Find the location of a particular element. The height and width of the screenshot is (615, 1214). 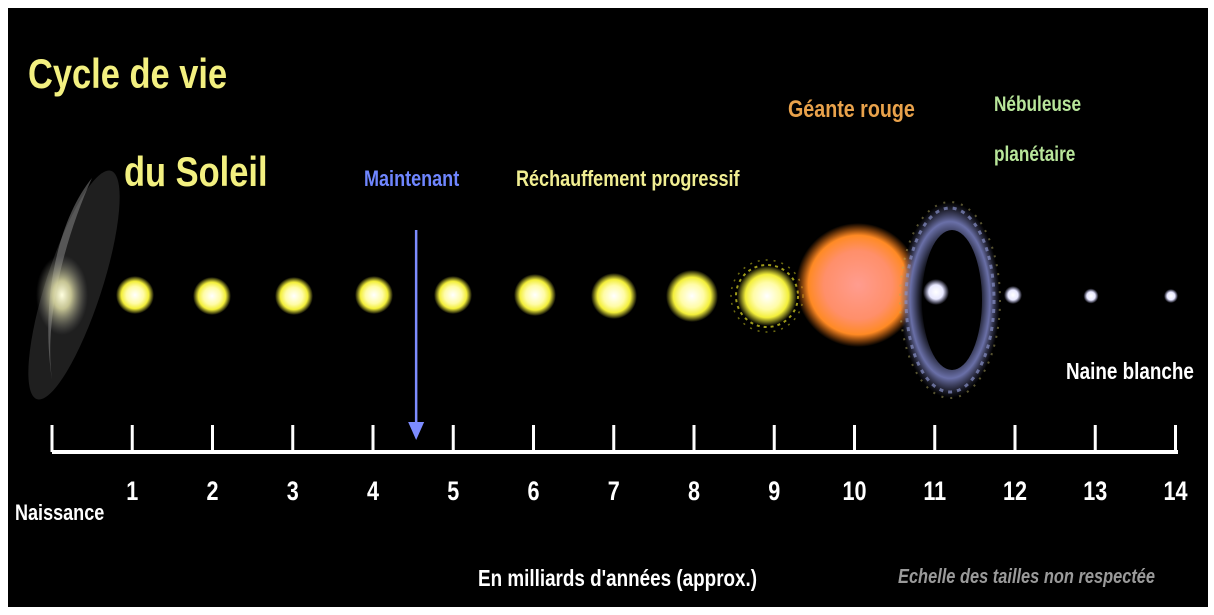

title-line-1: Cycle de vie is located at coordinates (128, 73).